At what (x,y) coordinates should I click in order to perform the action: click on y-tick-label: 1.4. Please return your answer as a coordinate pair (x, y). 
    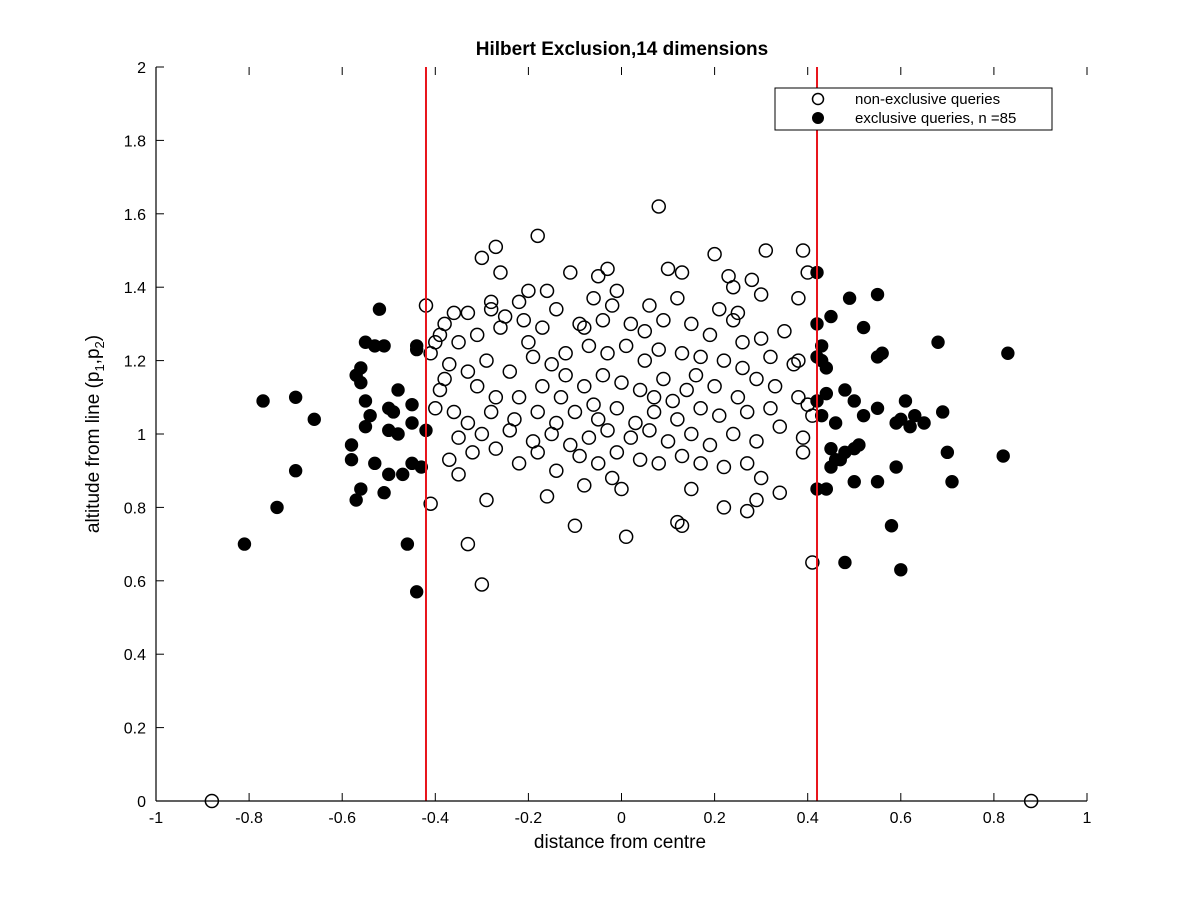
    Looking at the image, I should click on (135, 288).